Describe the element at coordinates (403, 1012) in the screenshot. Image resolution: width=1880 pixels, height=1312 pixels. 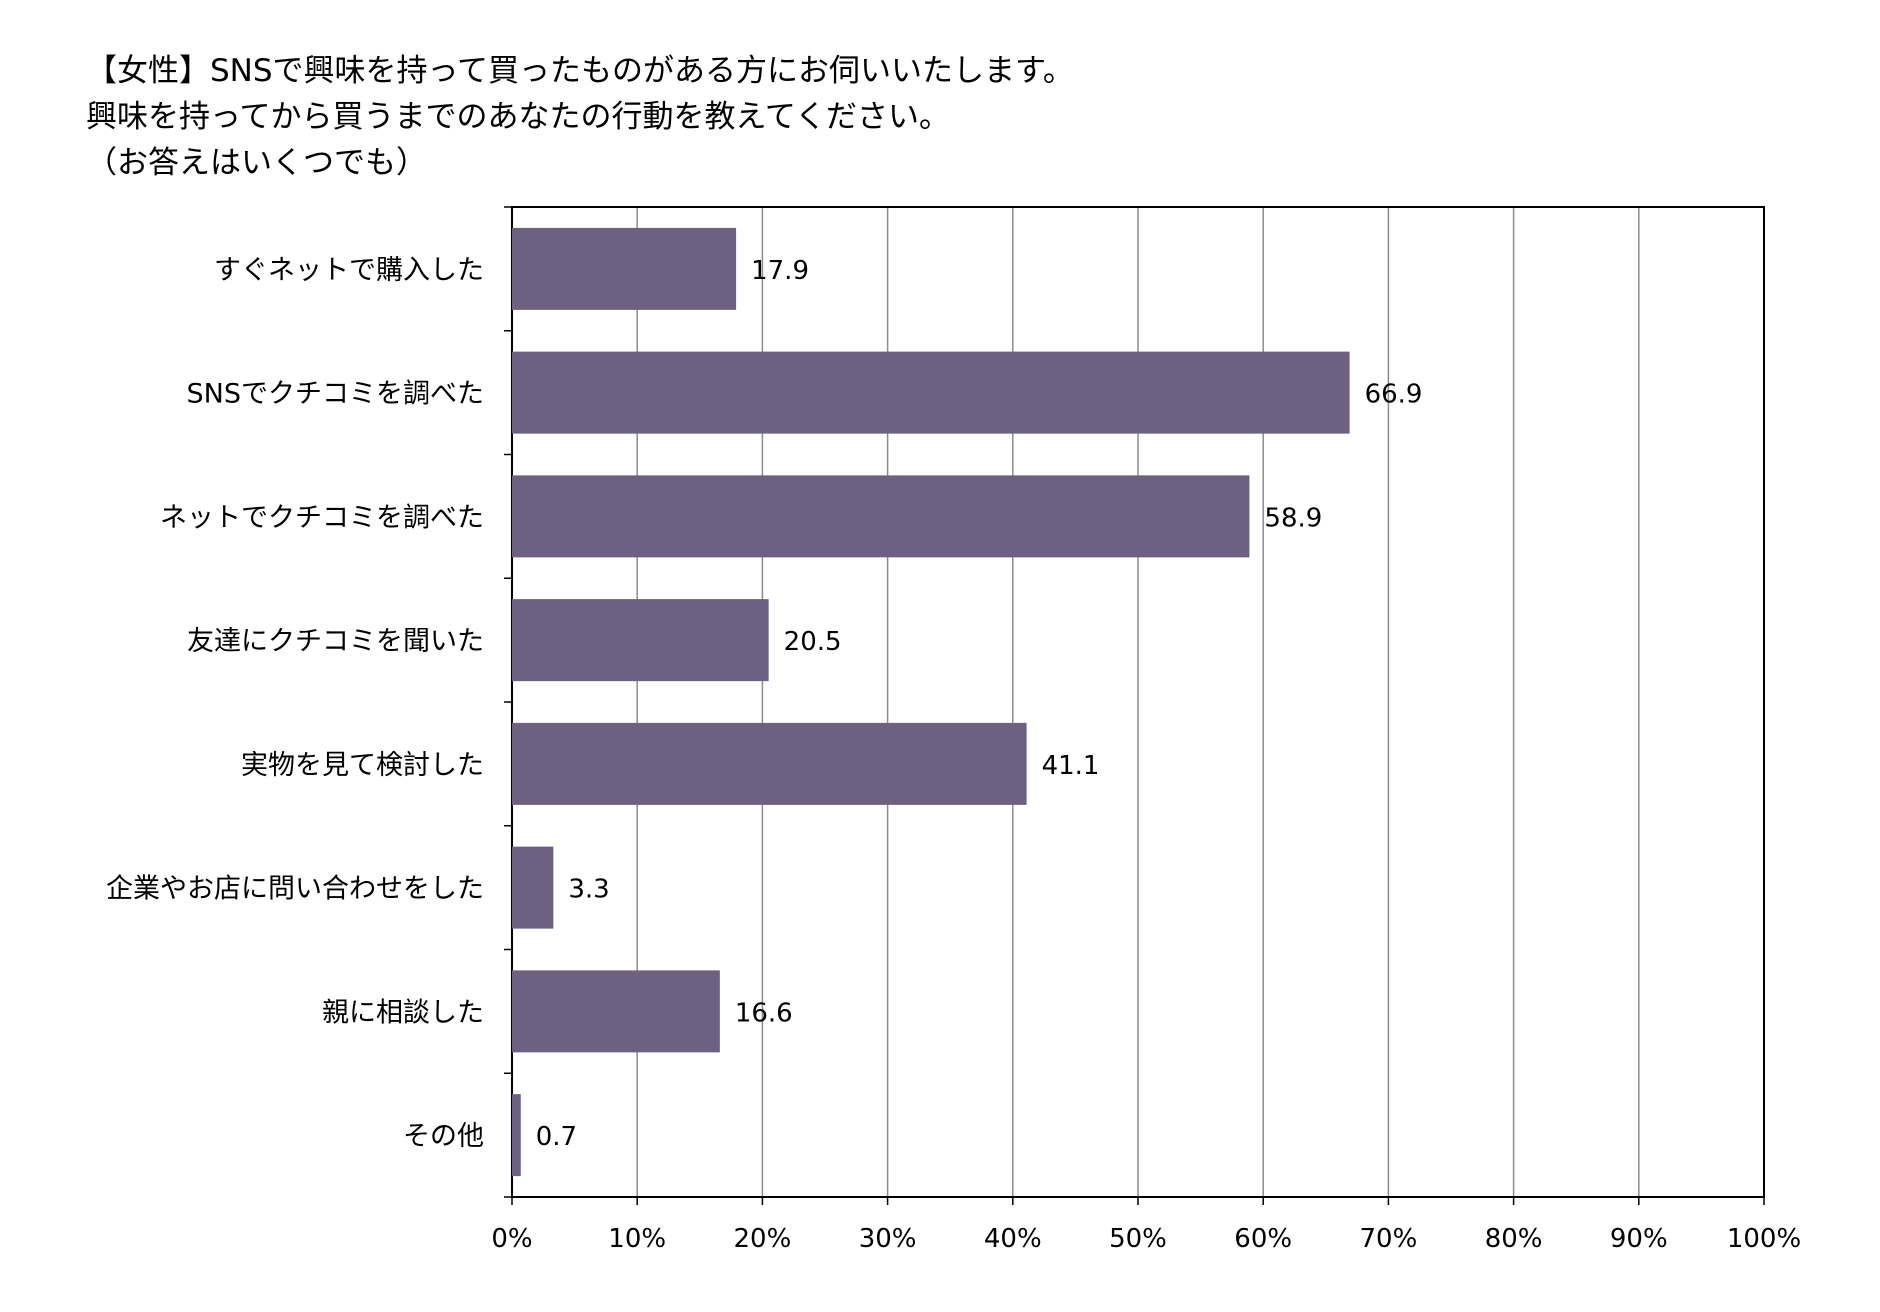
I see `category-label: 親に相談した` at that location.